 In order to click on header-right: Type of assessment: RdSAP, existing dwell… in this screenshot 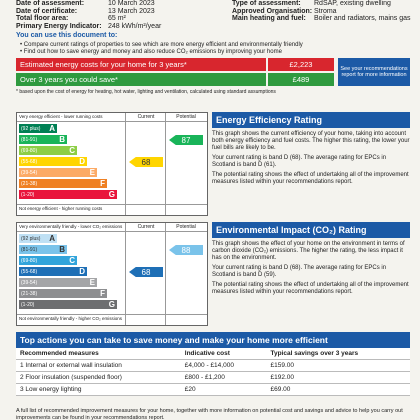, I will do `click(322, 11)`.